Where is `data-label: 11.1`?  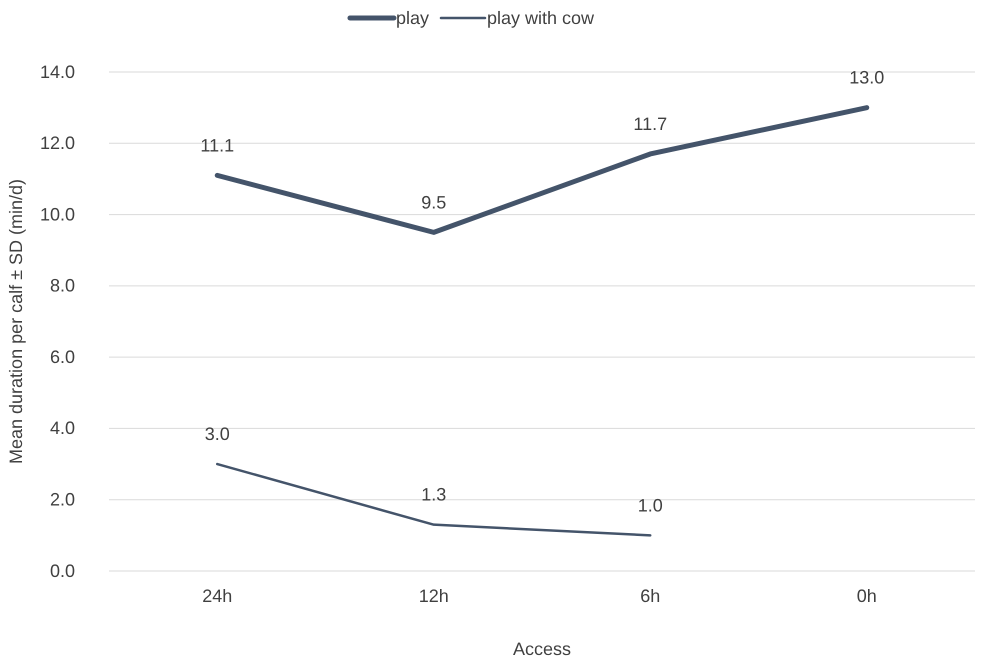
data-label: 11.1 is located at coordinates (217, 145).